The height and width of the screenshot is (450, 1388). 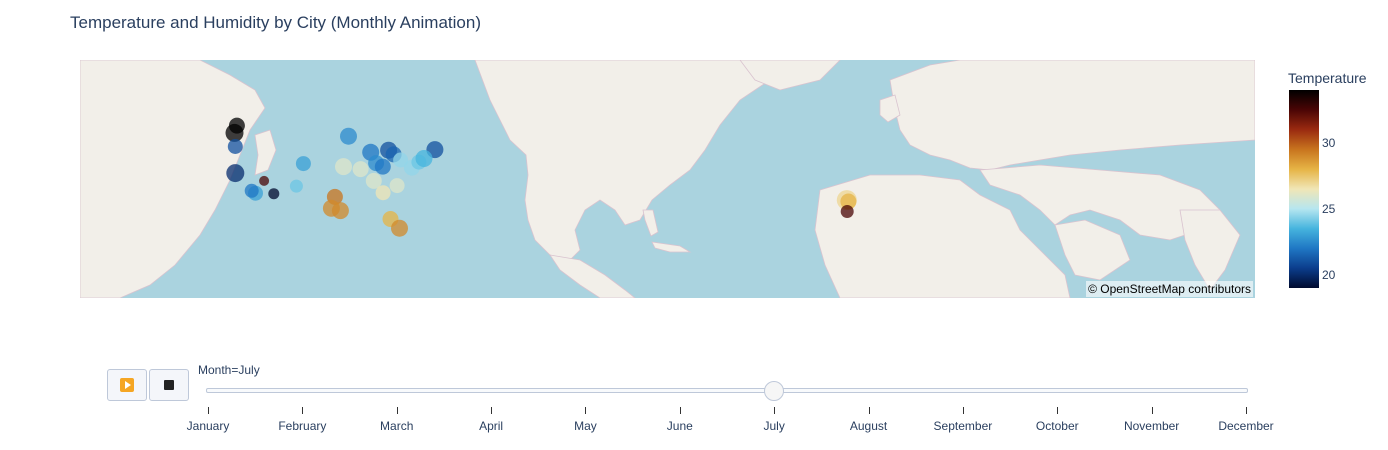 What do you see at coordinates (265, 152) in the screenshot?
I see `landmass-japan` at bounding box center [265, 152].